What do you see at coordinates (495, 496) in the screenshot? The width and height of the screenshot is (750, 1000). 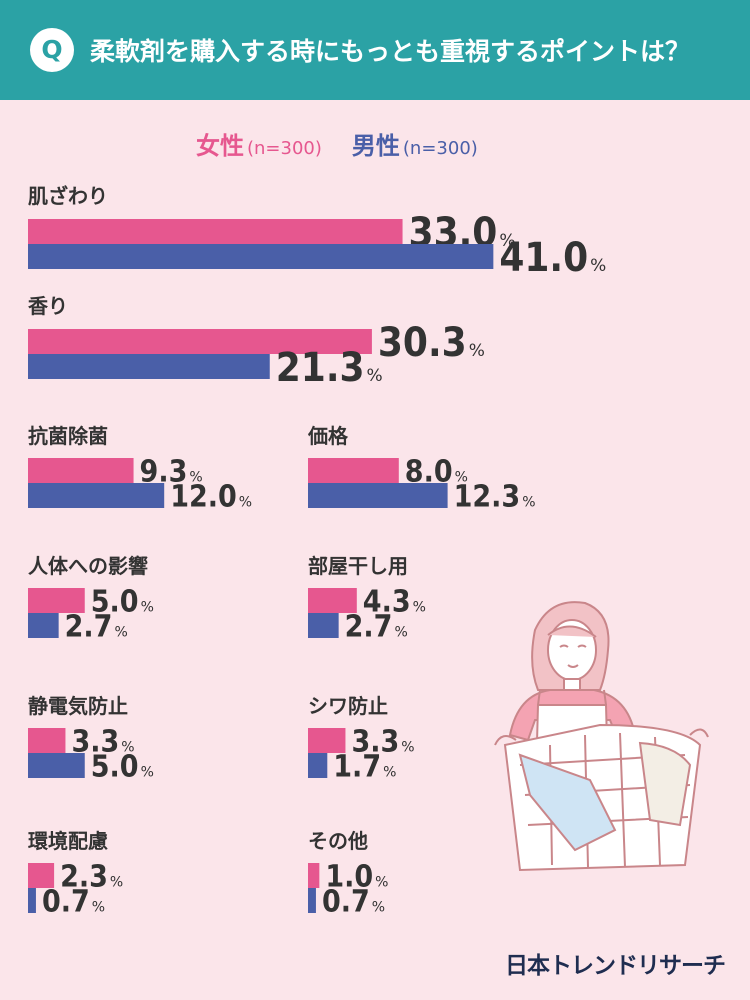 I see `male-value-label: 12.3%` at bounding box center [495, 496].